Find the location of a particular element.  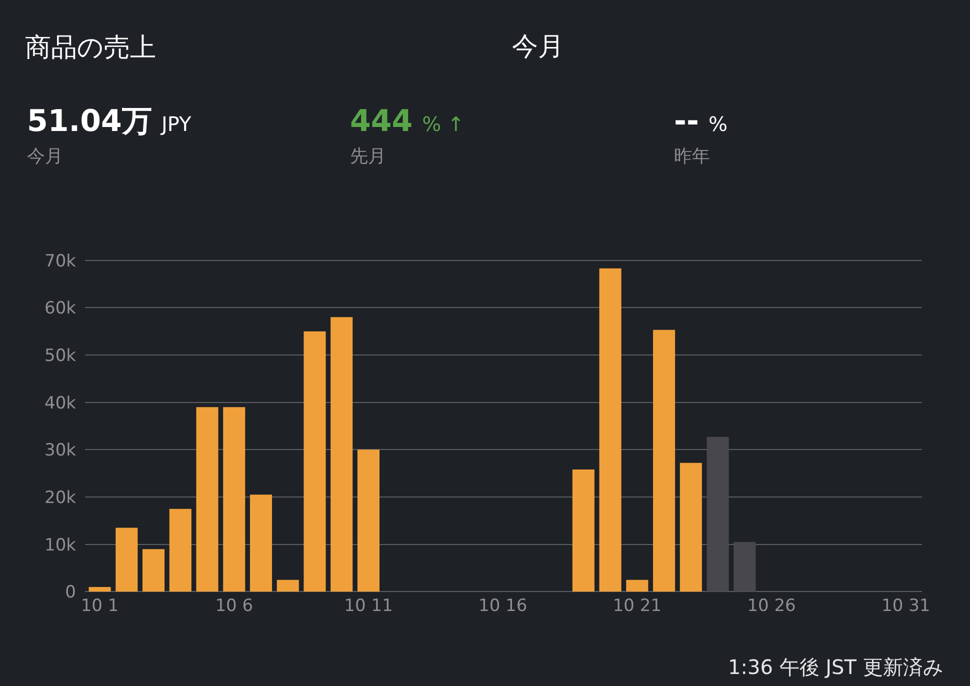

text: 444 % ↑ is located at coordinates (407, 121).